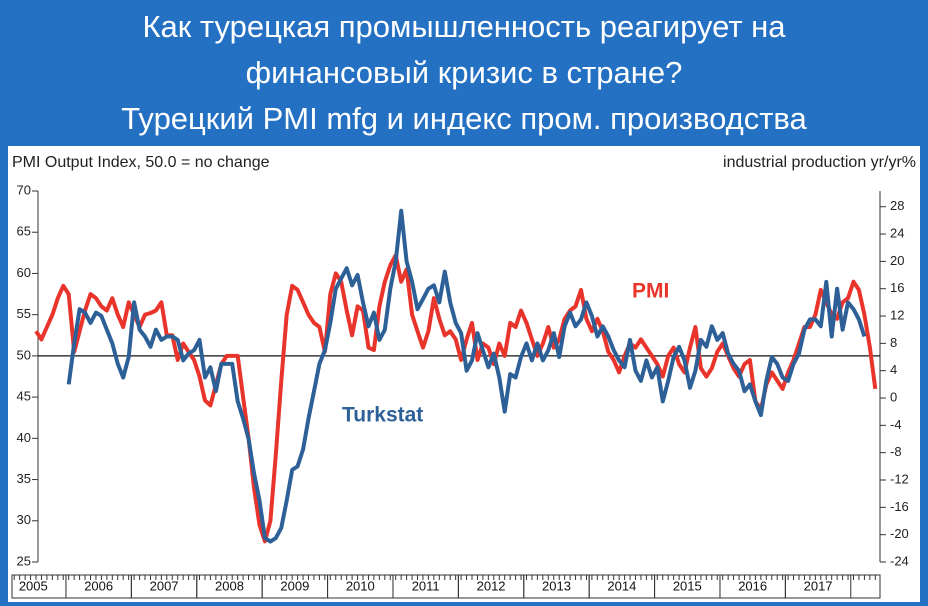  I want to click on y2-tick-label: -12, so click(899, 478).